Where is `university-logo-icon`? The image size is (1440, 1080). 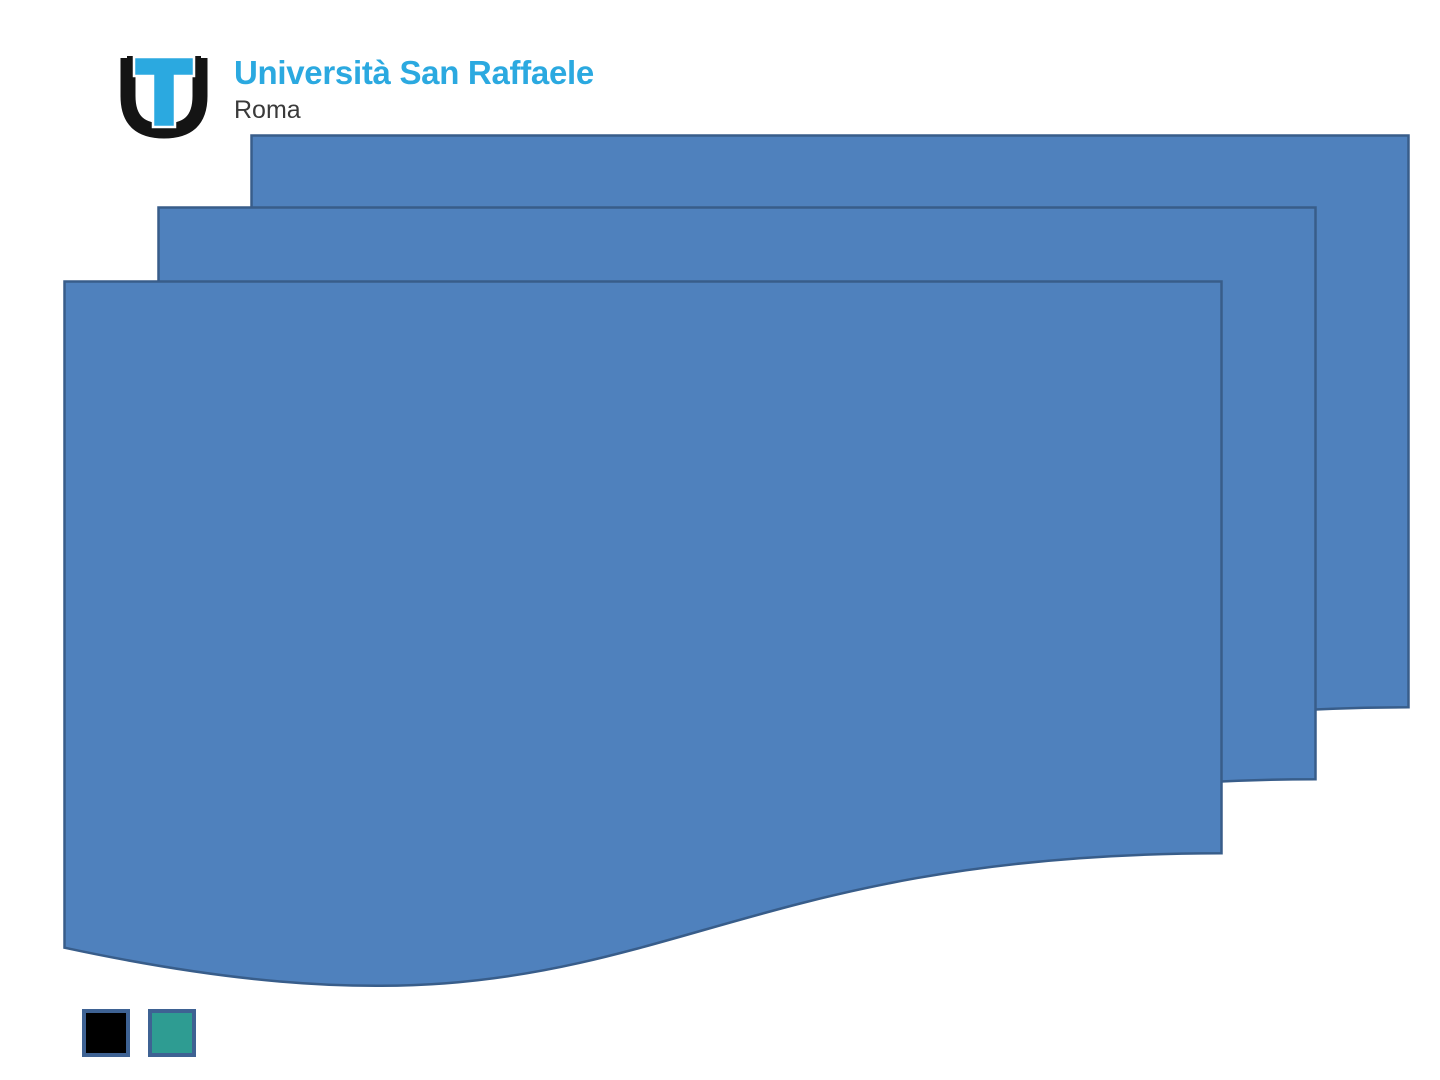
university-logo-icon is located at coordinates (164, 97).